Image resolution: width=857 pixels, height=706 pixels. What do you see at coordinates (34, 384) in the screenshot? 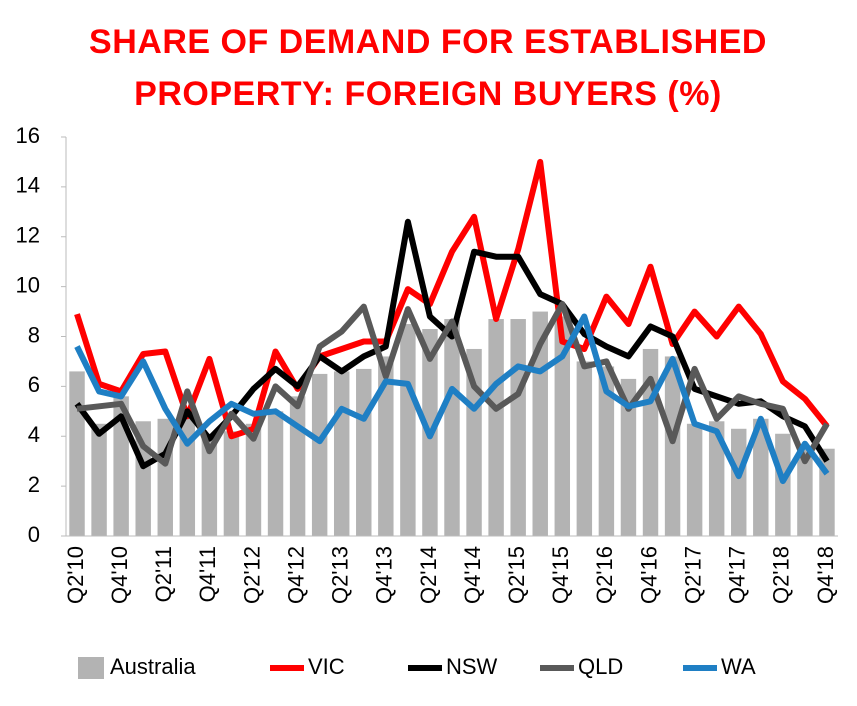
I see `y-tick-label: 6` at bounding box center [34, 384].